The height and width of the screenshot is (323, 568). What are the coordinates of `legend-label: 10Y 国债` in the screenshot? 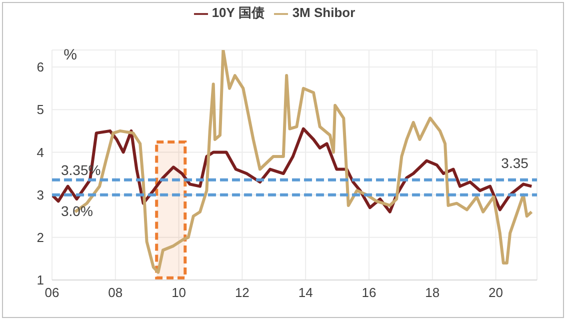 It's located at (238, 12).